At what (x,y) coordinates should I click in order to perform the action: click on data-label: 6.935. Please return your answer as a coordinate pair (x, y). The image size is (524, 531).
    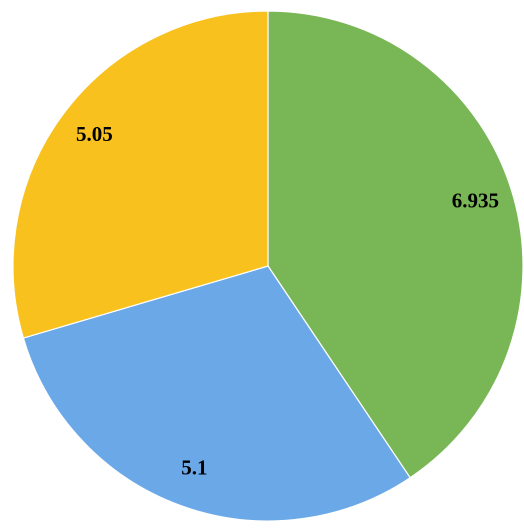
    Looking at the image, I should click on (475, 201).